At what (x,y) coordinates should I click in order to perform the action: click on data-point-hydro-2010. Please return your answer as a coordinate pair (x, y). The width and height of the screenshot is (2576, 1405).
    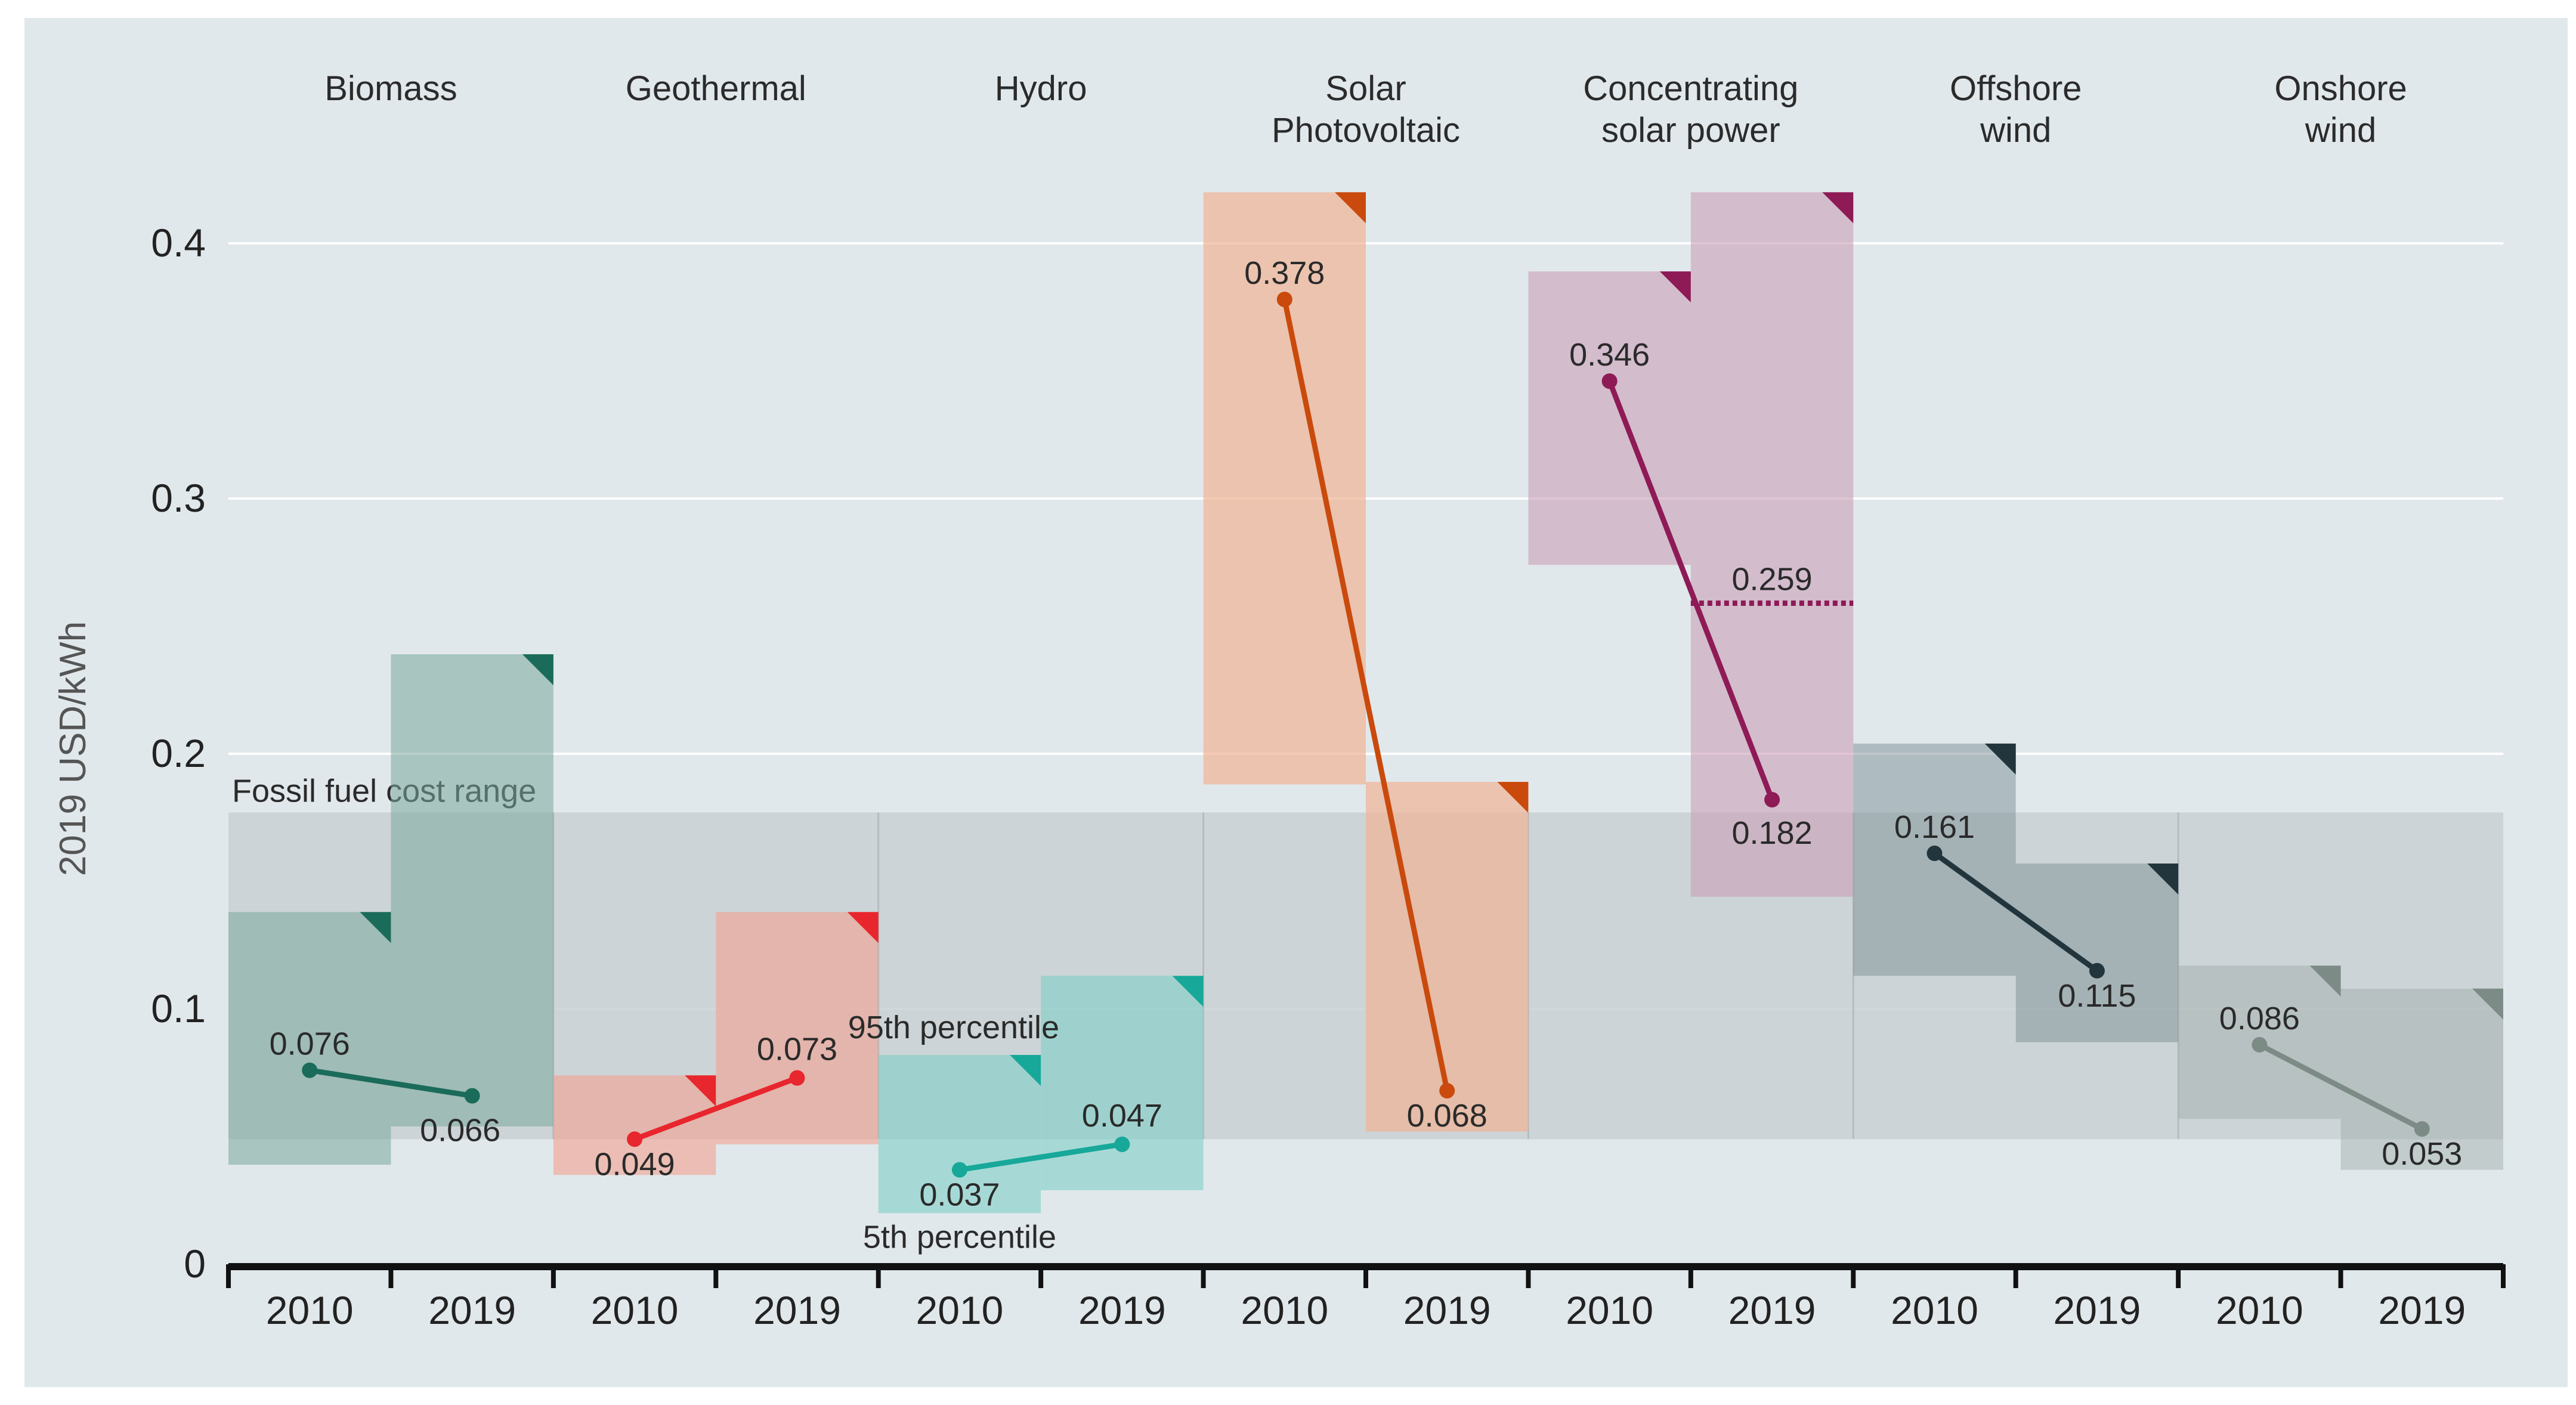
    Looking at the image, I should click on (959, 1170).